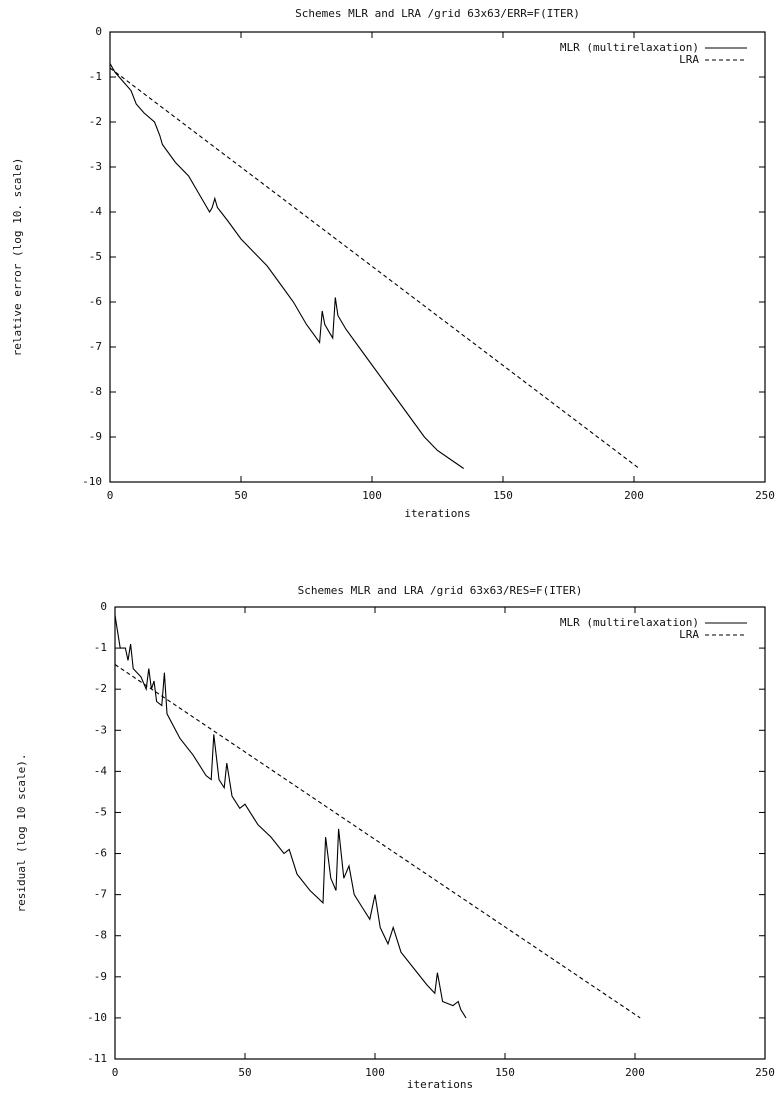  What do you see at coordinates (21, 833) in the screenshot?
I see `y-axis-label: residual (log 10 scale).` at bounding box center [21, 833].